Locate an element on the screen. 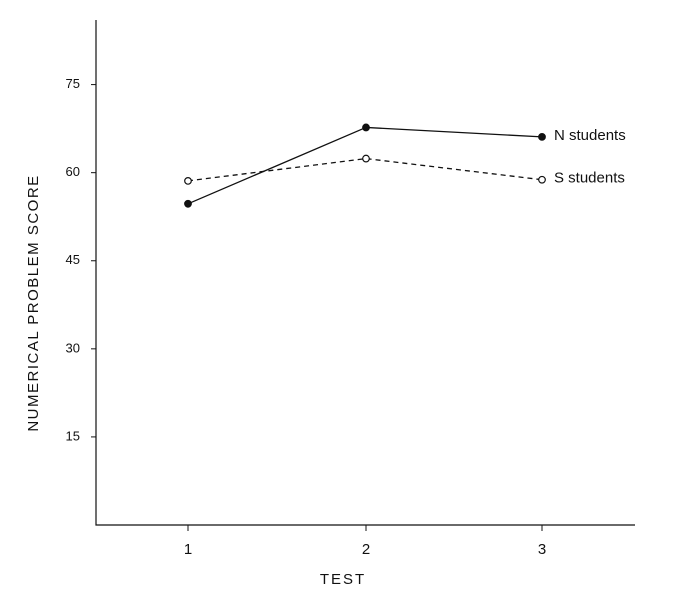 The height and width of the screenshot is (601, 673). x-tick-label: 1 is located at coordinates (188, 549).